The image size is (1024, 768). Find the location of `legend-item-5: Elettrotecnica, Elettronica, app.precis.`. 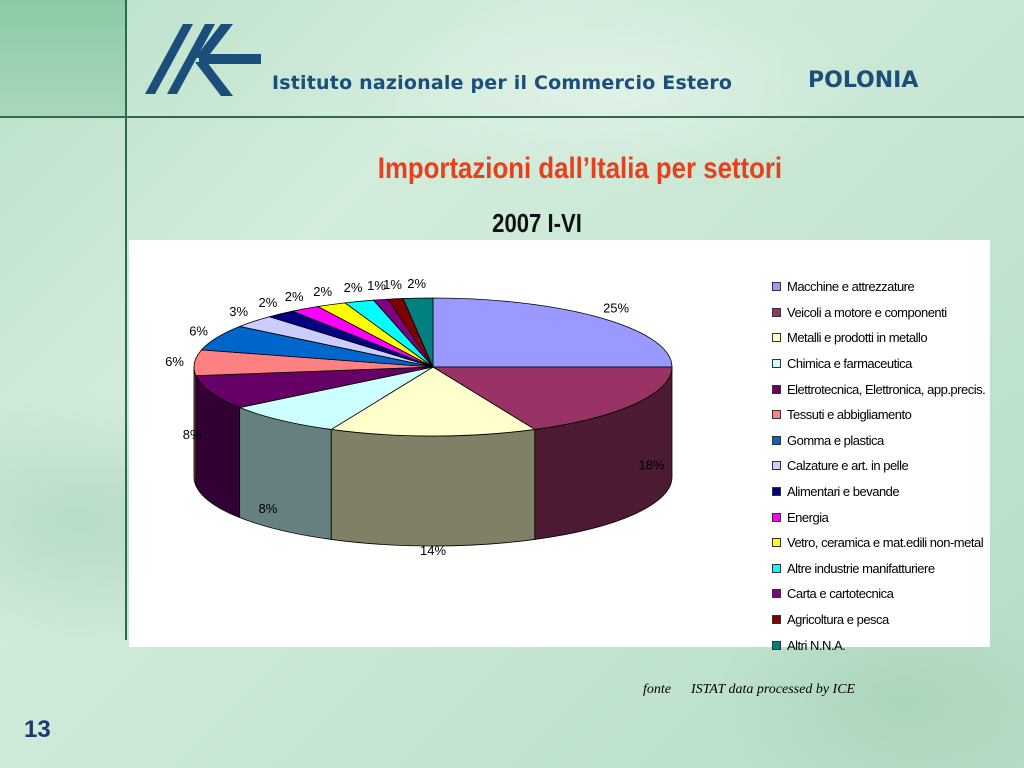

legend-item-5: Elettrotecnica, Elettronica, app.precis. is located at coordinates (882, 389).